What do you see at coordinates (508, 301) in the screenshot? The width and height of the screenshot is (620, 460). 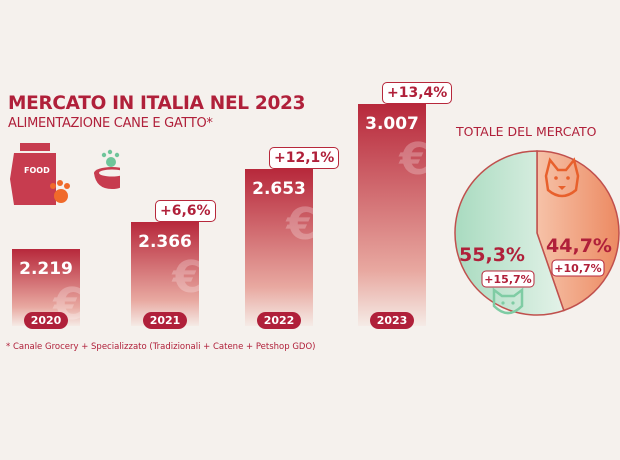 I see `cat-icon` at bounding box center [508, 301].